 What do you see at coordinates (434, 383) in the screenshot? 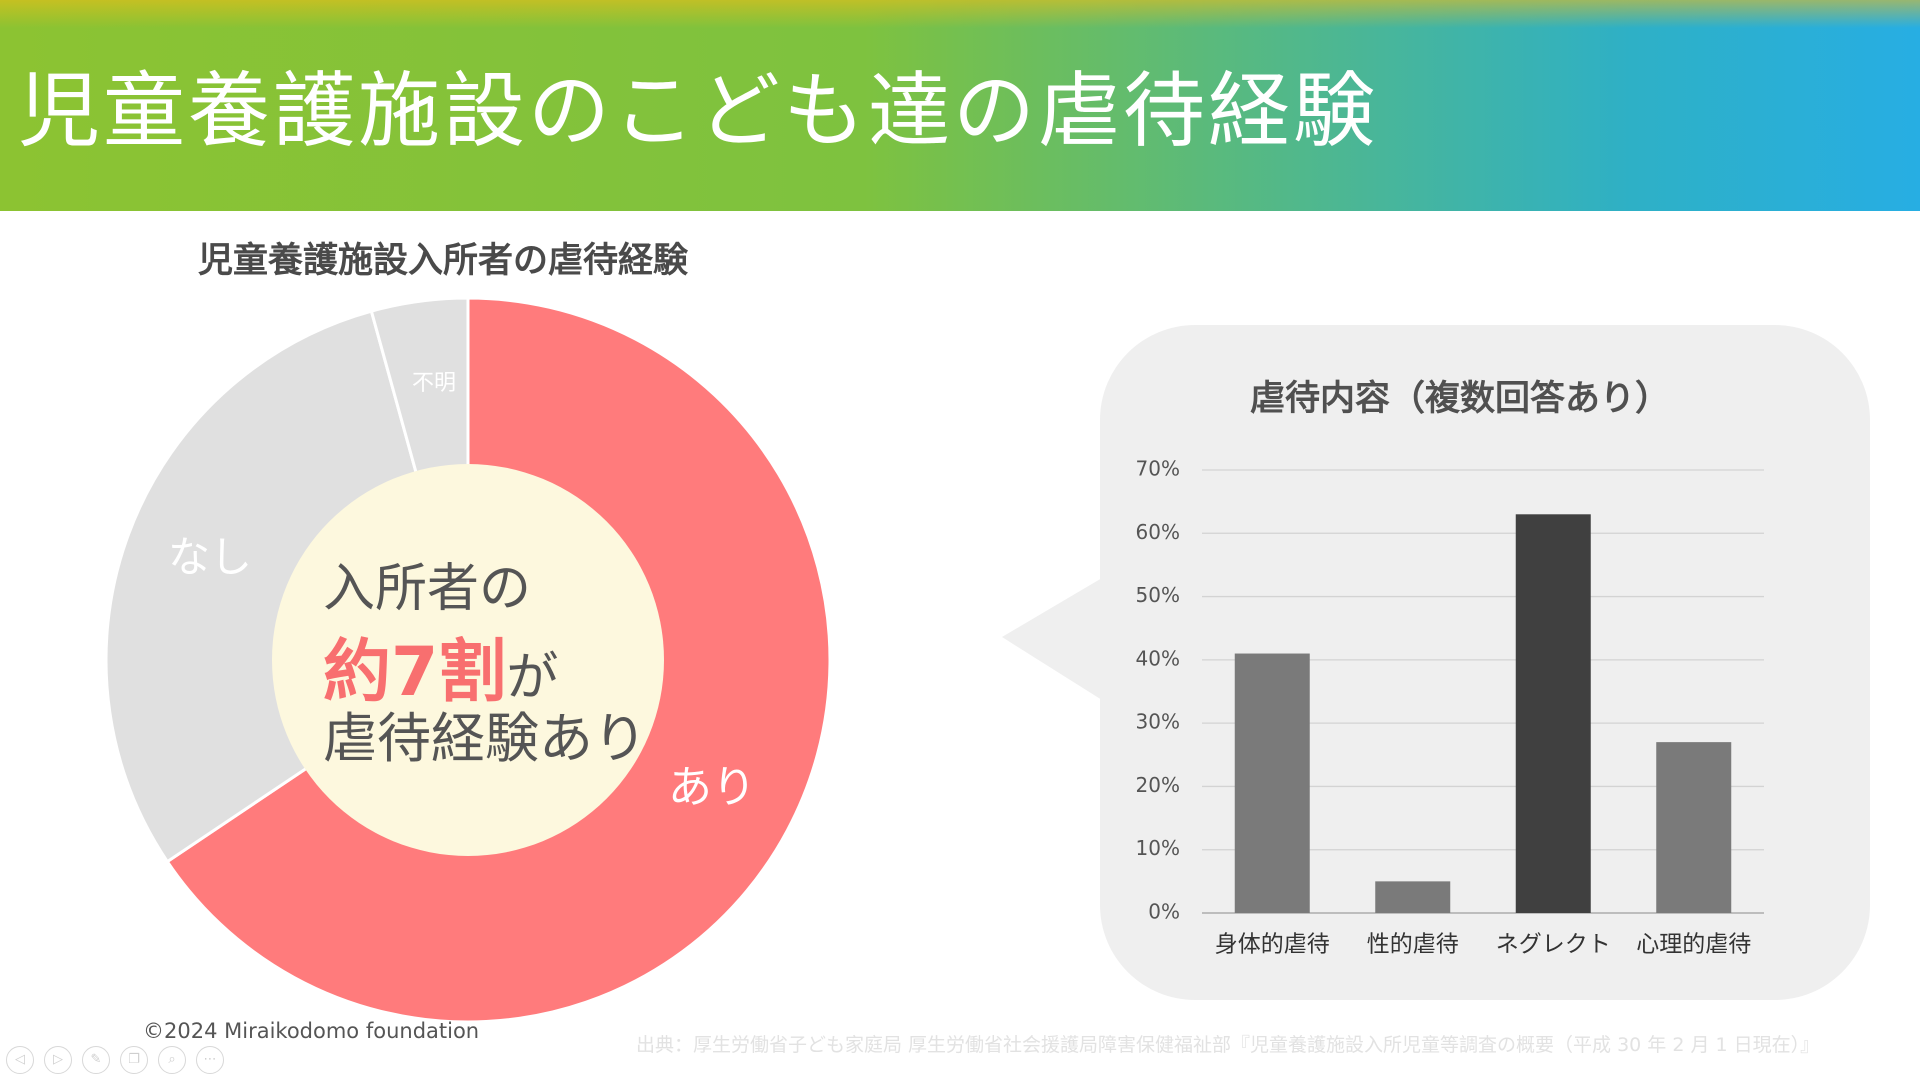
I see `donut-label-fumei: 不明` at bounding box center [434, 383].